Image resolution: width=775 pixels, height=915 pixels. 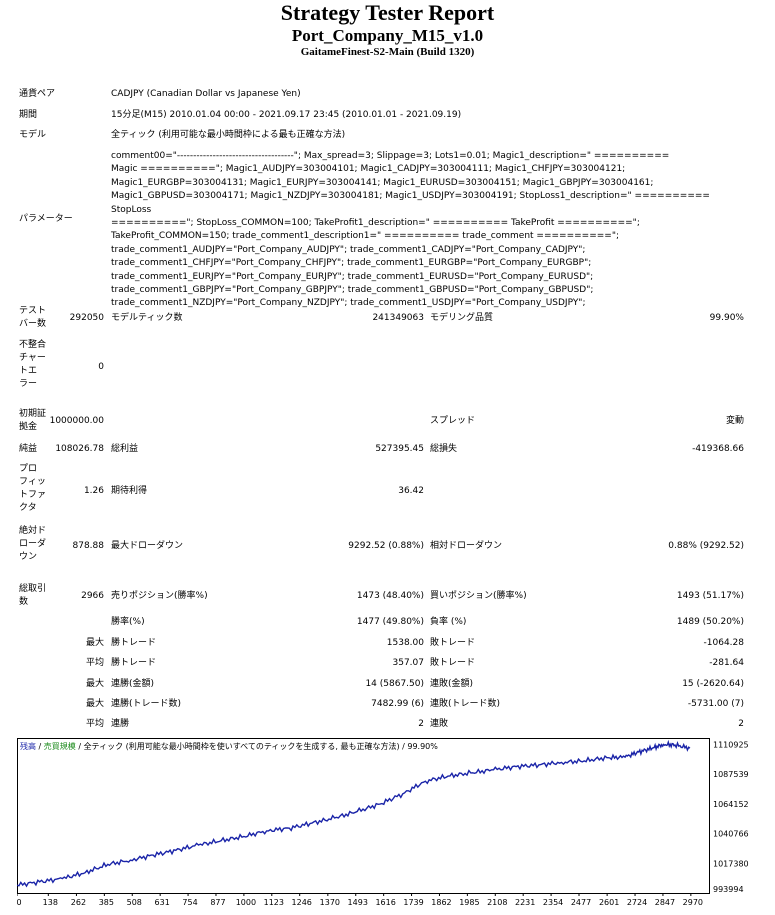 What do you see at coordinates (448, 622) in the screenshot?
I see `loss-label: 負率 (%)` at bounding box center [448, 622].